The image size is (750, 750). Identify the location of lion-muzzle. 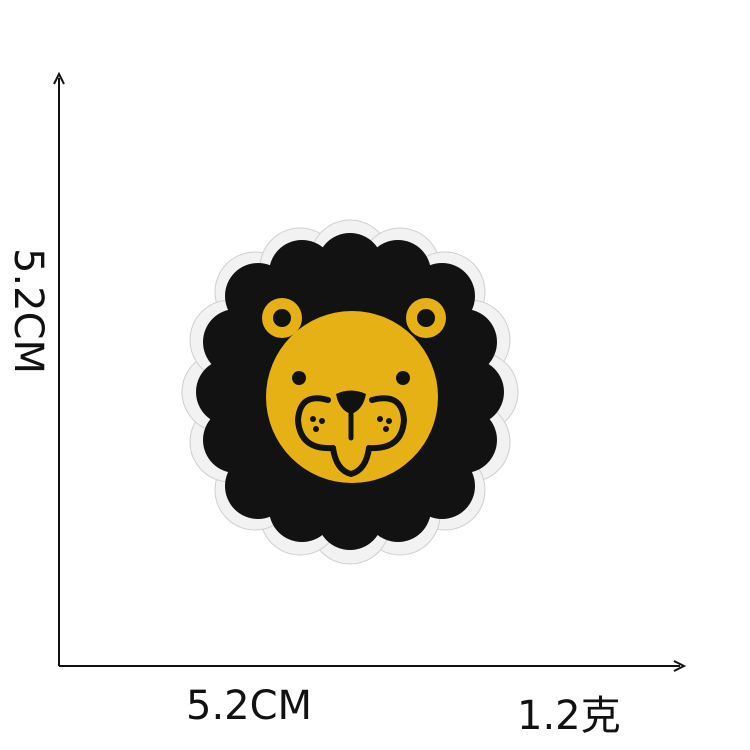
(351, 436).